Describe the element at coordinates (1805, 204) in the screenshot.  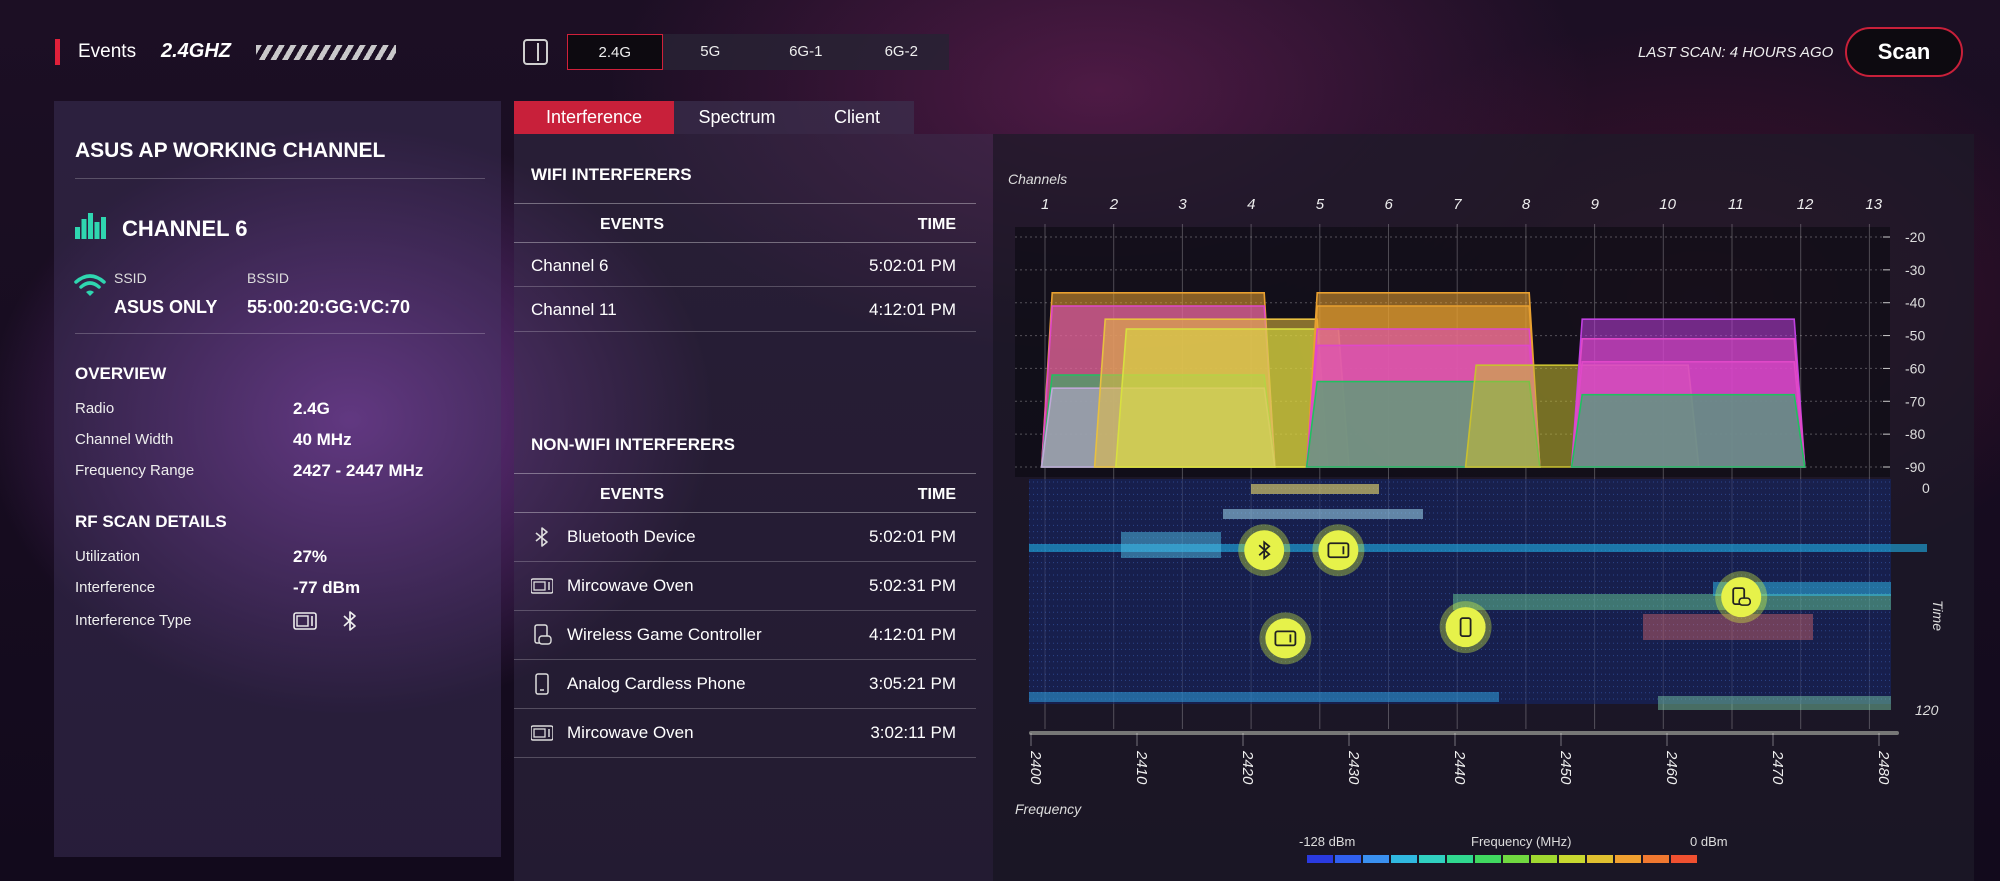
I see `channel-tick-label: 12` at that location.